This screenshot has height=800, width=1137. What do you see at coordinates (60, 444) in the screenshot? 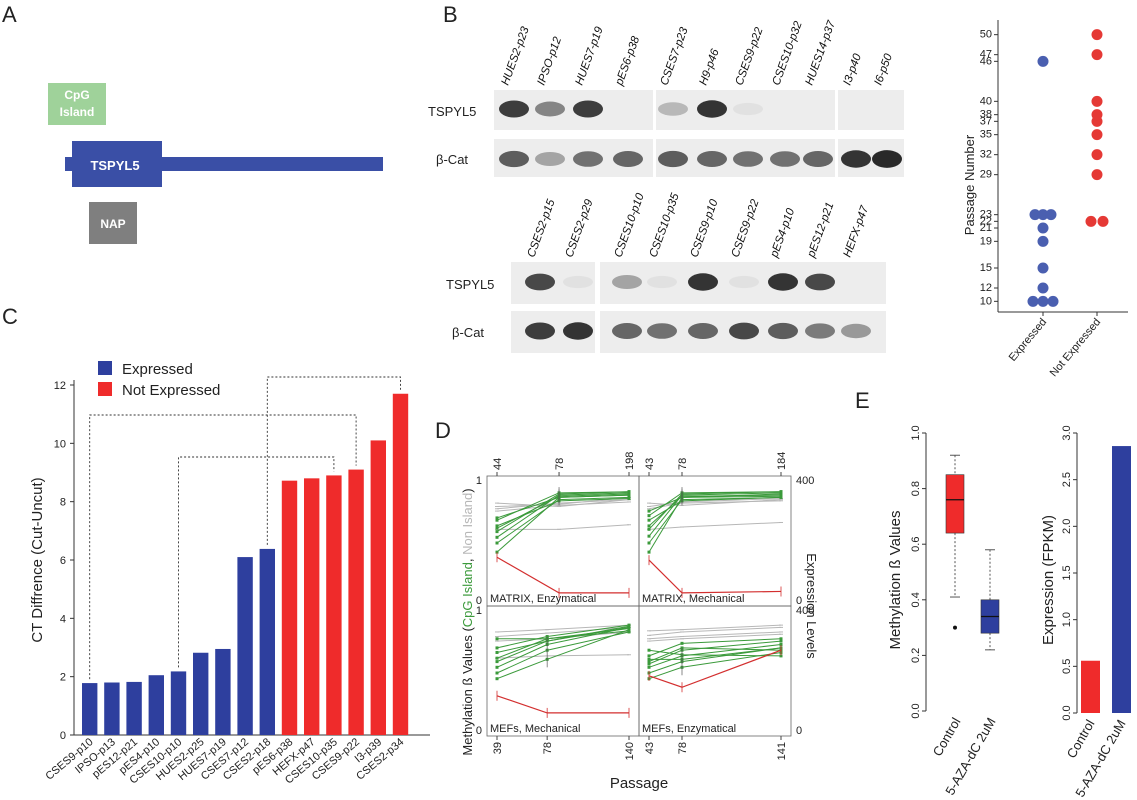
I see `barc-ytick-label: 10` at bounding box center [60, 444].